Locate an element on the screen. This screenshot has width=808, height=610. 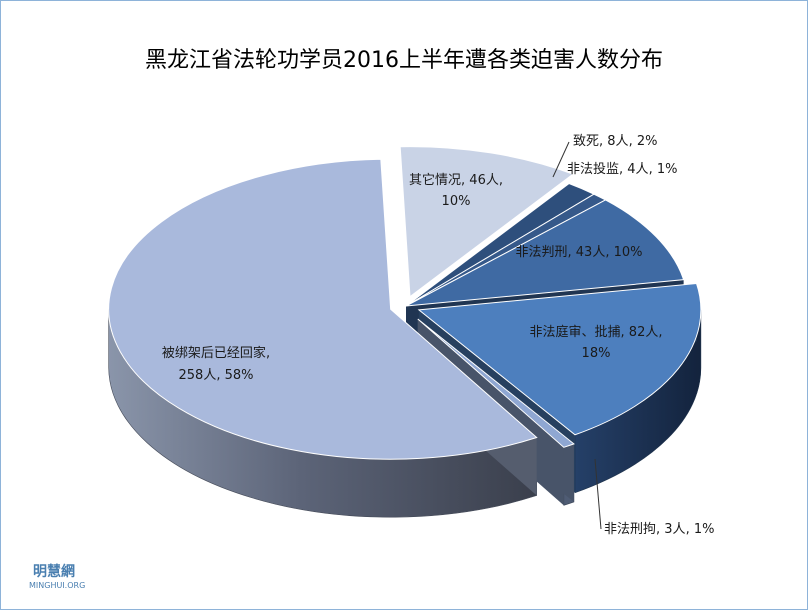
slice-label-trial-arrest: 非法庭审、批捕, 82人, is located at coordinates (596, 332).